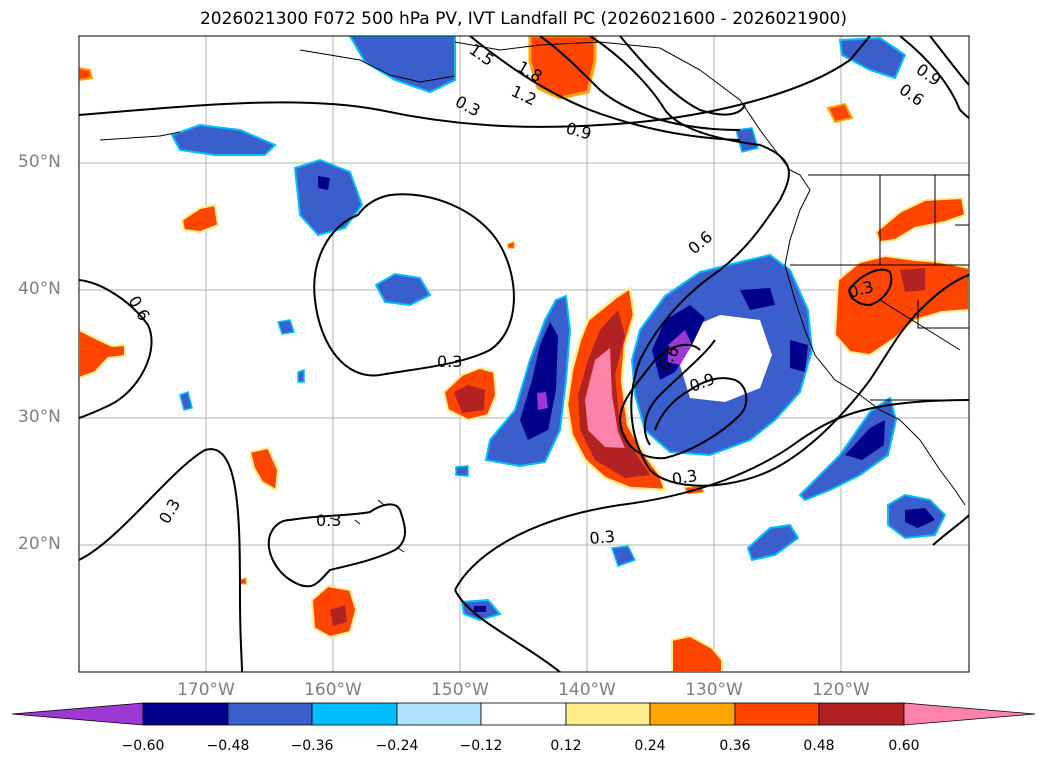 The height and width of the screenshot is (765, 1047). What do you see at coordinates (397, 746) in the screenshot?
I see `colorbar-tick-label: −0.24` at bounding box center [397, 746].